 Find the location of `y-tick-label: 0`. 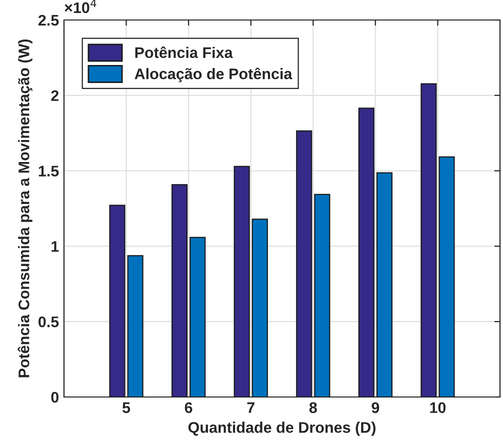

y-tick-label: 0 is located at coordinates (55, 397).